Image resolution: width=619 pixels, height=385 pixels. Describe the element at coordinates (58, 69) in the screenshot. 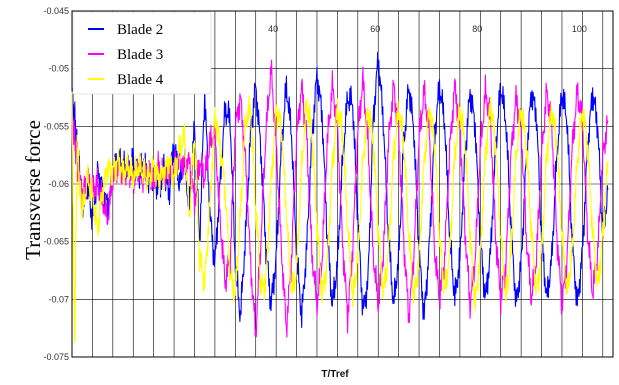

I see `y-tick-label: -0.05` at that location.